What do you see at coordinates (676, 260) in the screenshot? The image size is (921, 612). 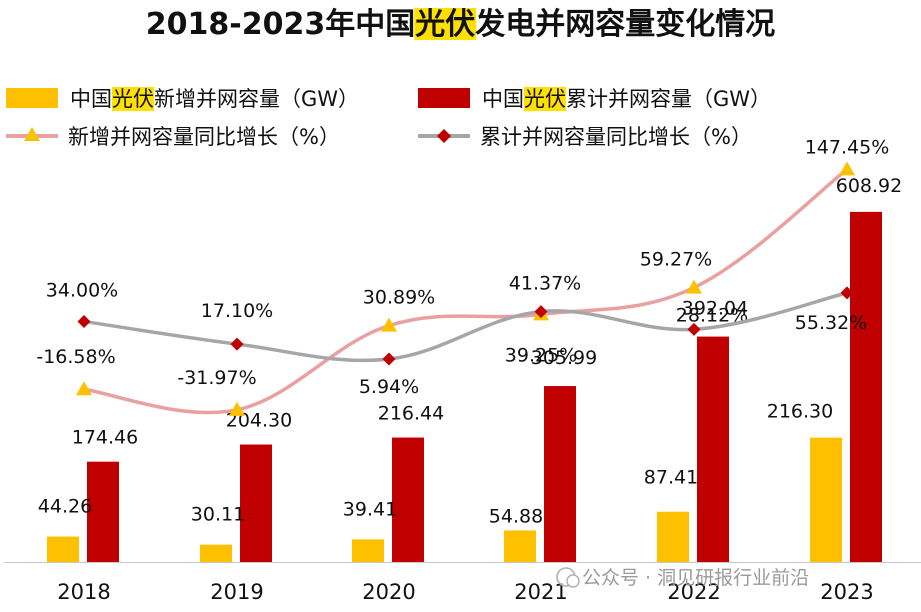 I see `label-new-growth: 59.27%` at bounding box center [676, 260].